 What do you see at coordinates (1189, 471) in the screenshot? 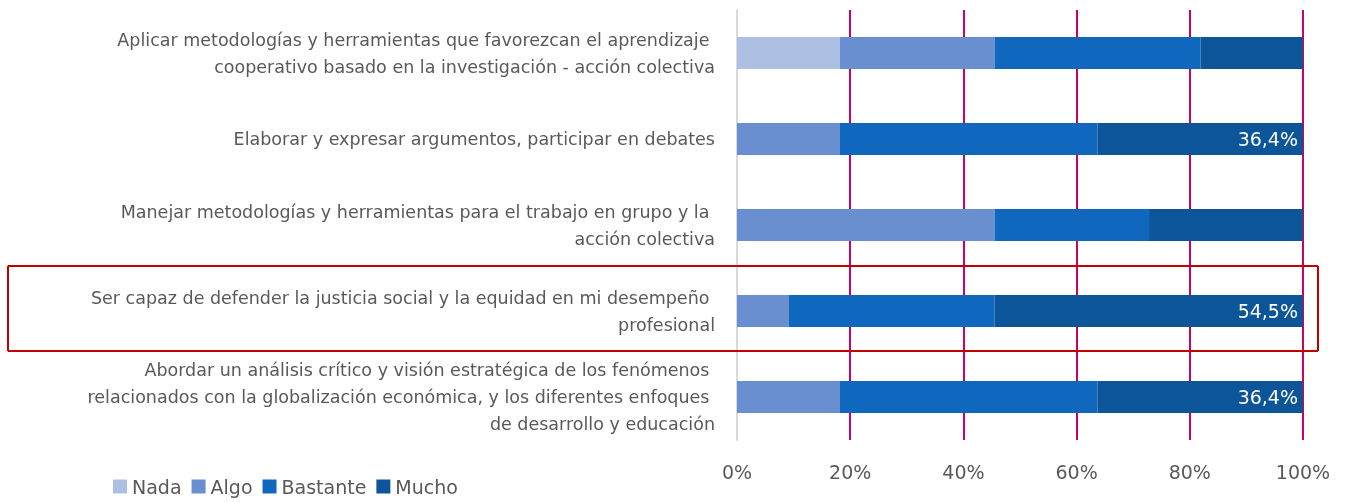
I see `x-tick-label: 80%` at bounding box center [1189, 471].